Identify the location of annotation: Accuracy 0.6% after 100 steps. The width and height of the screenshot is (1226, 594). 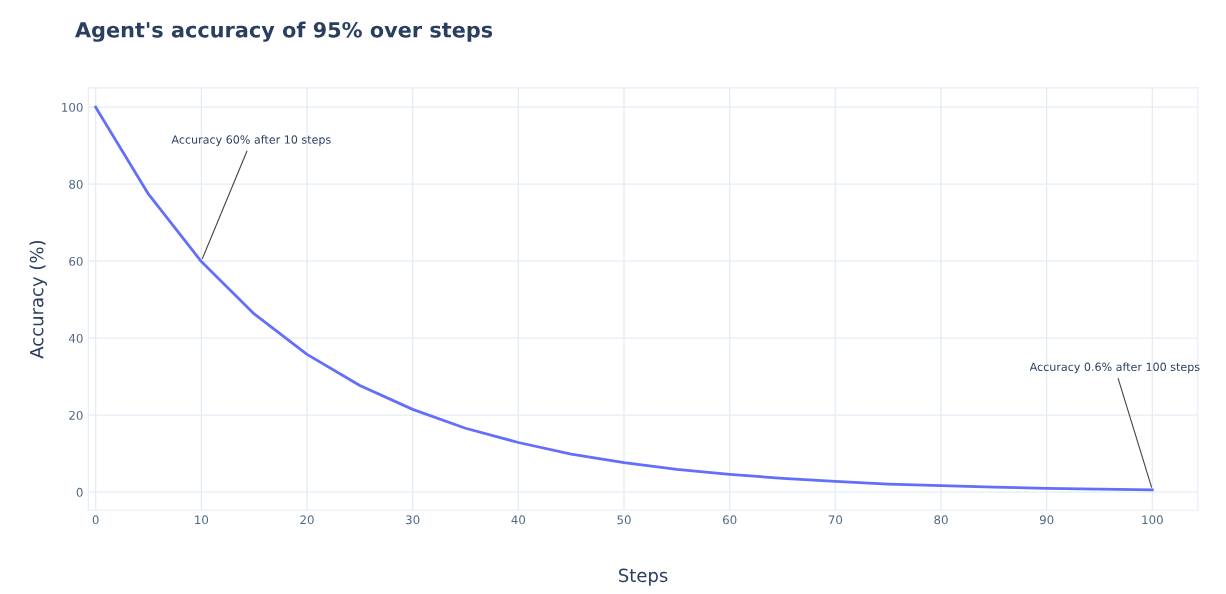
(1114, 368).